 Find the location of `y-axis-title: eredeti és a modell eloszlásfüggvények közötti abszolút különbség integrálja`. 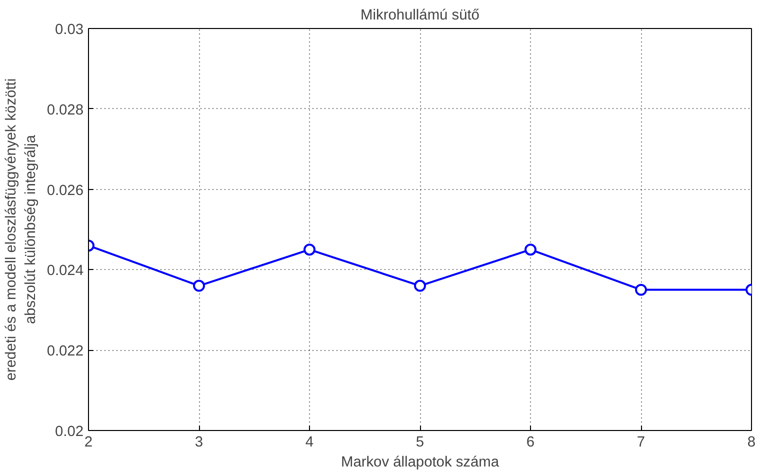

y-axis-title: eredeti és a modell eloszlásfüggvények közötti abszolút különbség integrálja is located at coordinates (21, 229).